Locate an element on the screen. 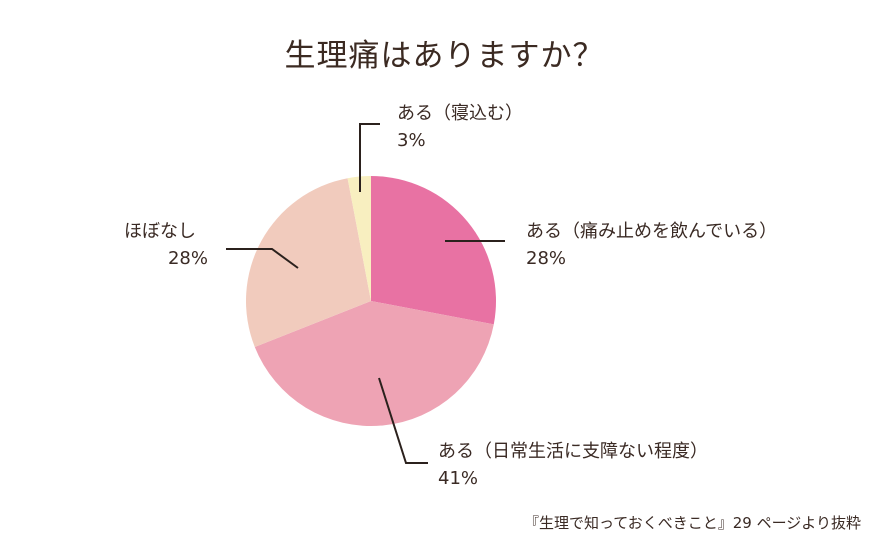 The height and width of the screenshot is (557, 889). label-no-disruption: ある（日常生活に支障ない程度） 41% is located at coordinates (573, 465).